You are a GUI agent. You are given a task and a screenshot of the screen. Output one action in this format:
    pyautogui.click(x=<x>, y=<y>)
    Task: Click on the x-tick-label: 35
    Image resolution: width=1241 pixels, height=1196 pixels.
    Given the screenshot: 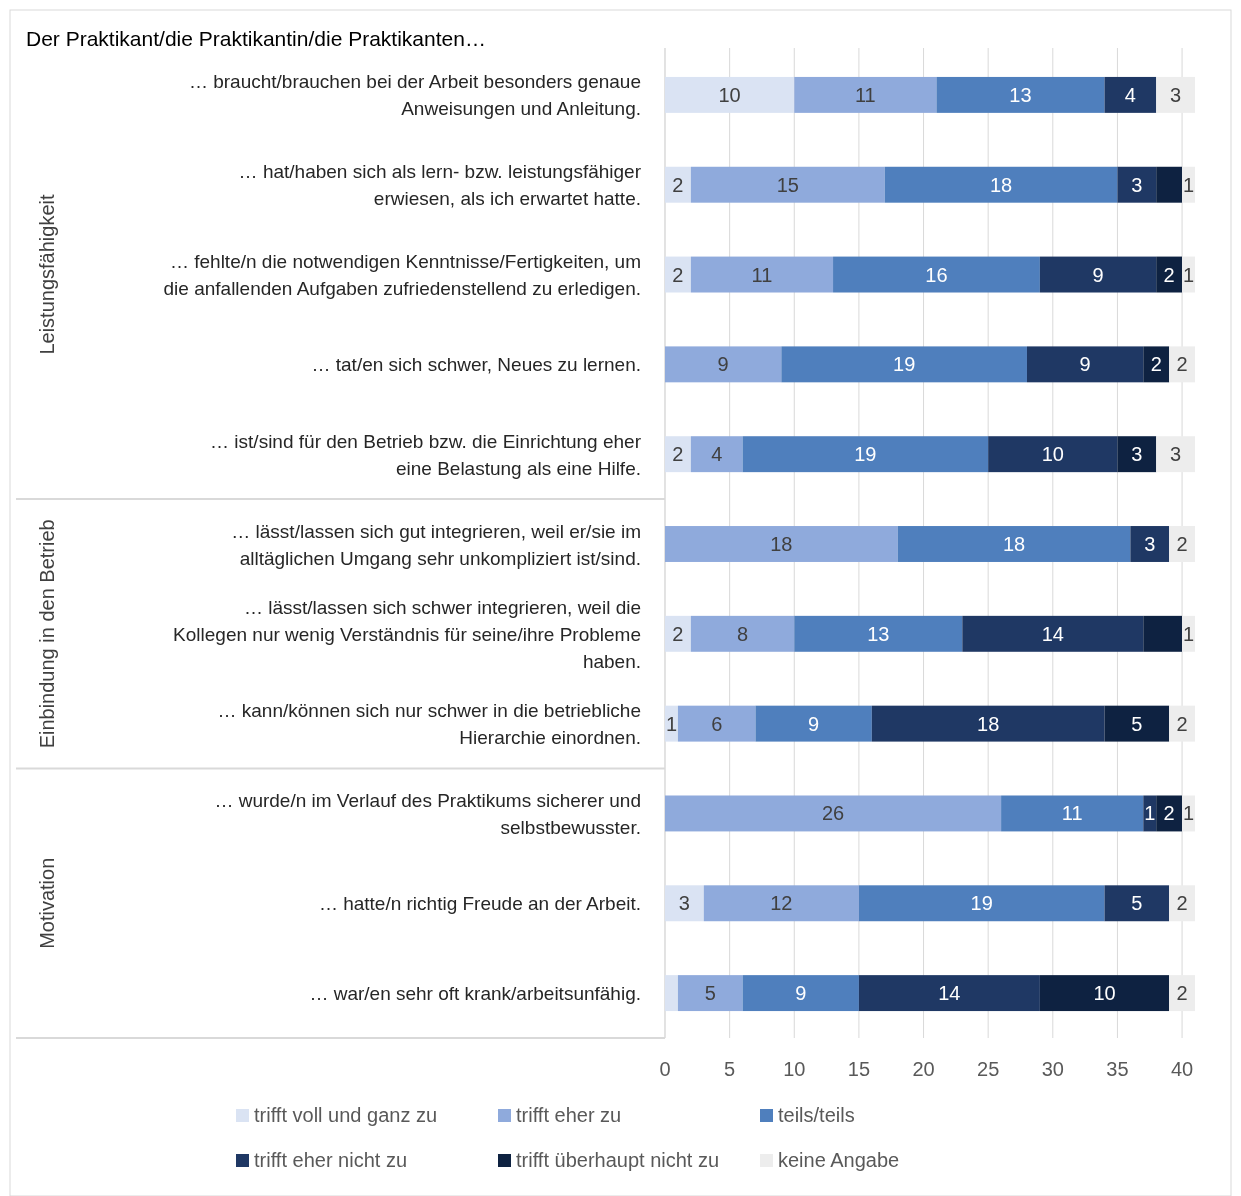 What is the action you would take?
    pyautogui.click(x=1117, y=1069)
    